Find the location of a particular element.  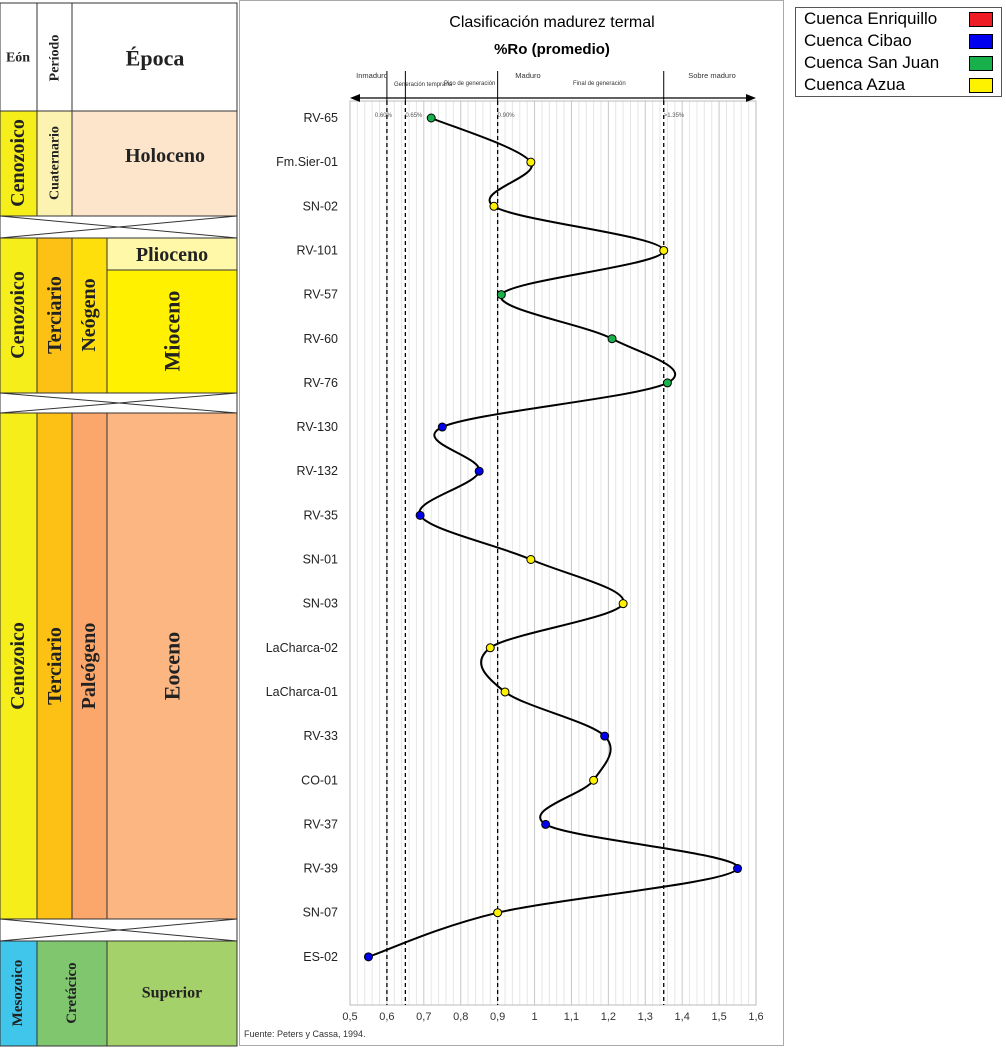

epoch-label: Holoceno is located at coordinates (165, 156).